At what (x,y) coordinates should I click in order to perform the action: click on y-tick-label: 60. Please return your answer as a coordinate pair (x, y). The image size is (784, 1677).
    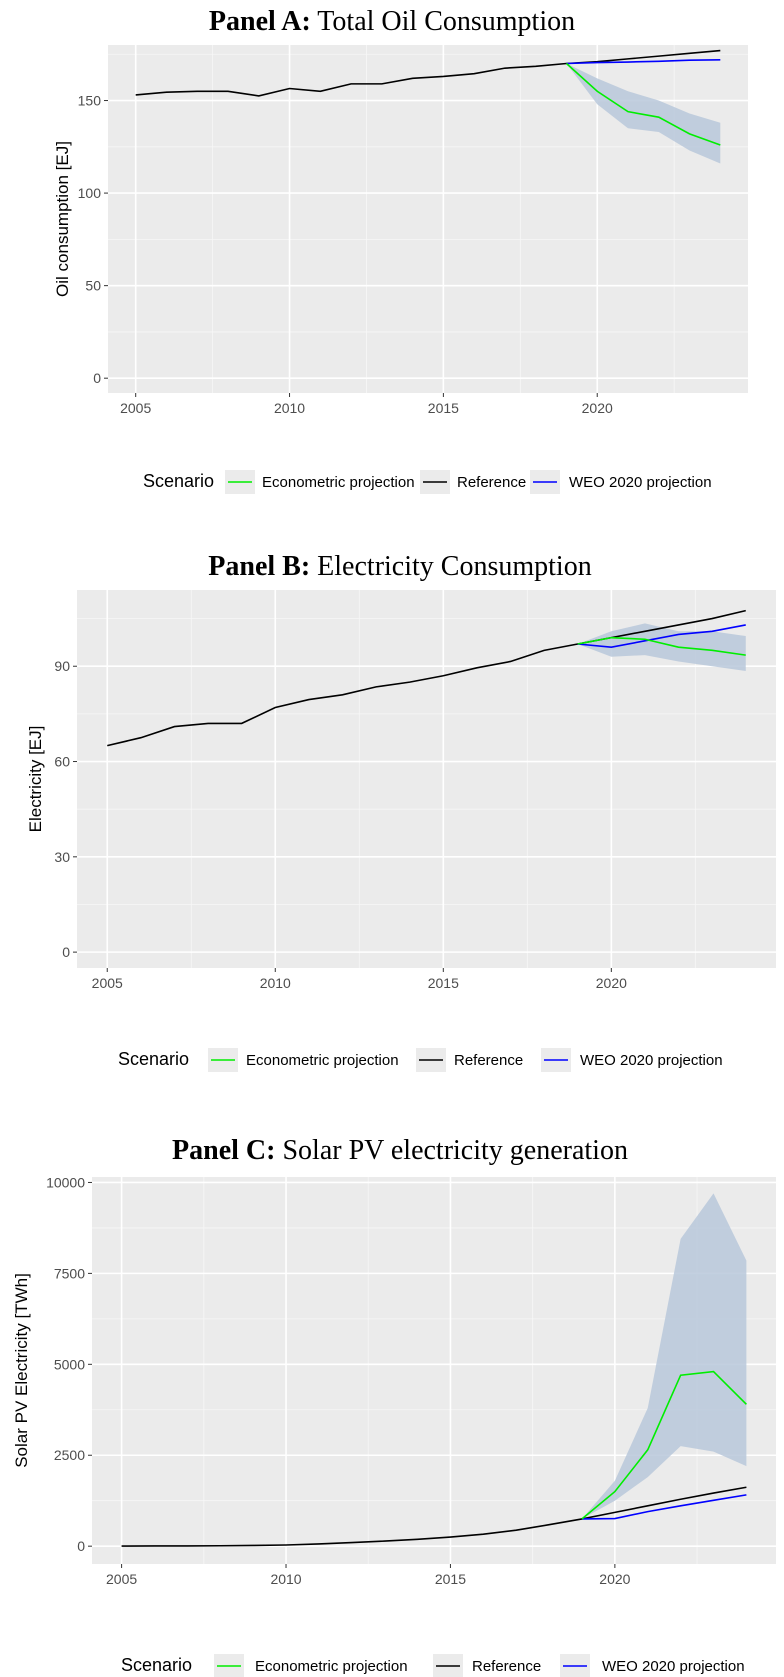
    Looking at the image, I should click on (62, 762).